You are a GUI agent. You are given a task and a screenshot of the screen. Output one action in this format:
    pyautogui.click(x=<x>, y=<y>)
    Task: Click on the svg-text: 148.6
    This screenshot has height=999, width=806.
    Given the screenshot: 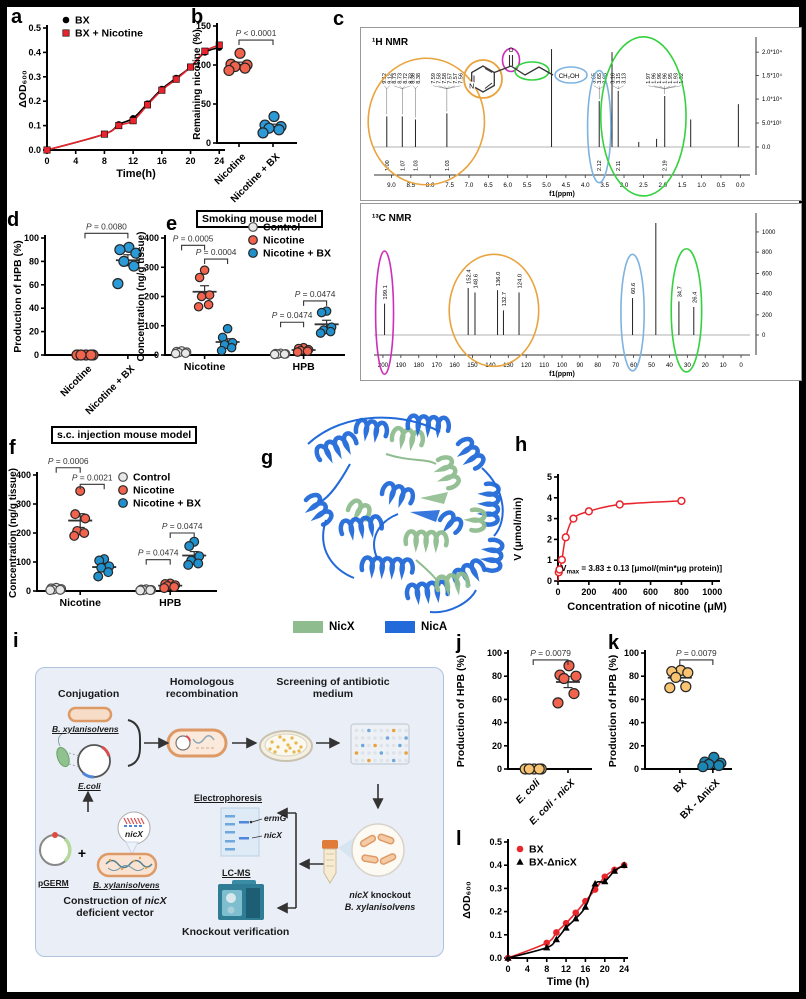 What is the action you would take?
    pyautogui.click(x=476, y=281)
    